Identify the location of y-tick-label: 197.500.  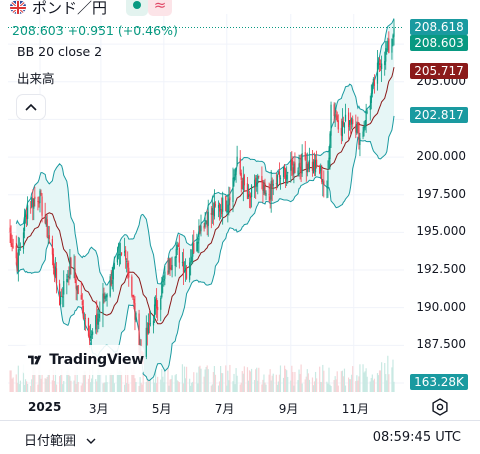
(441, 193).